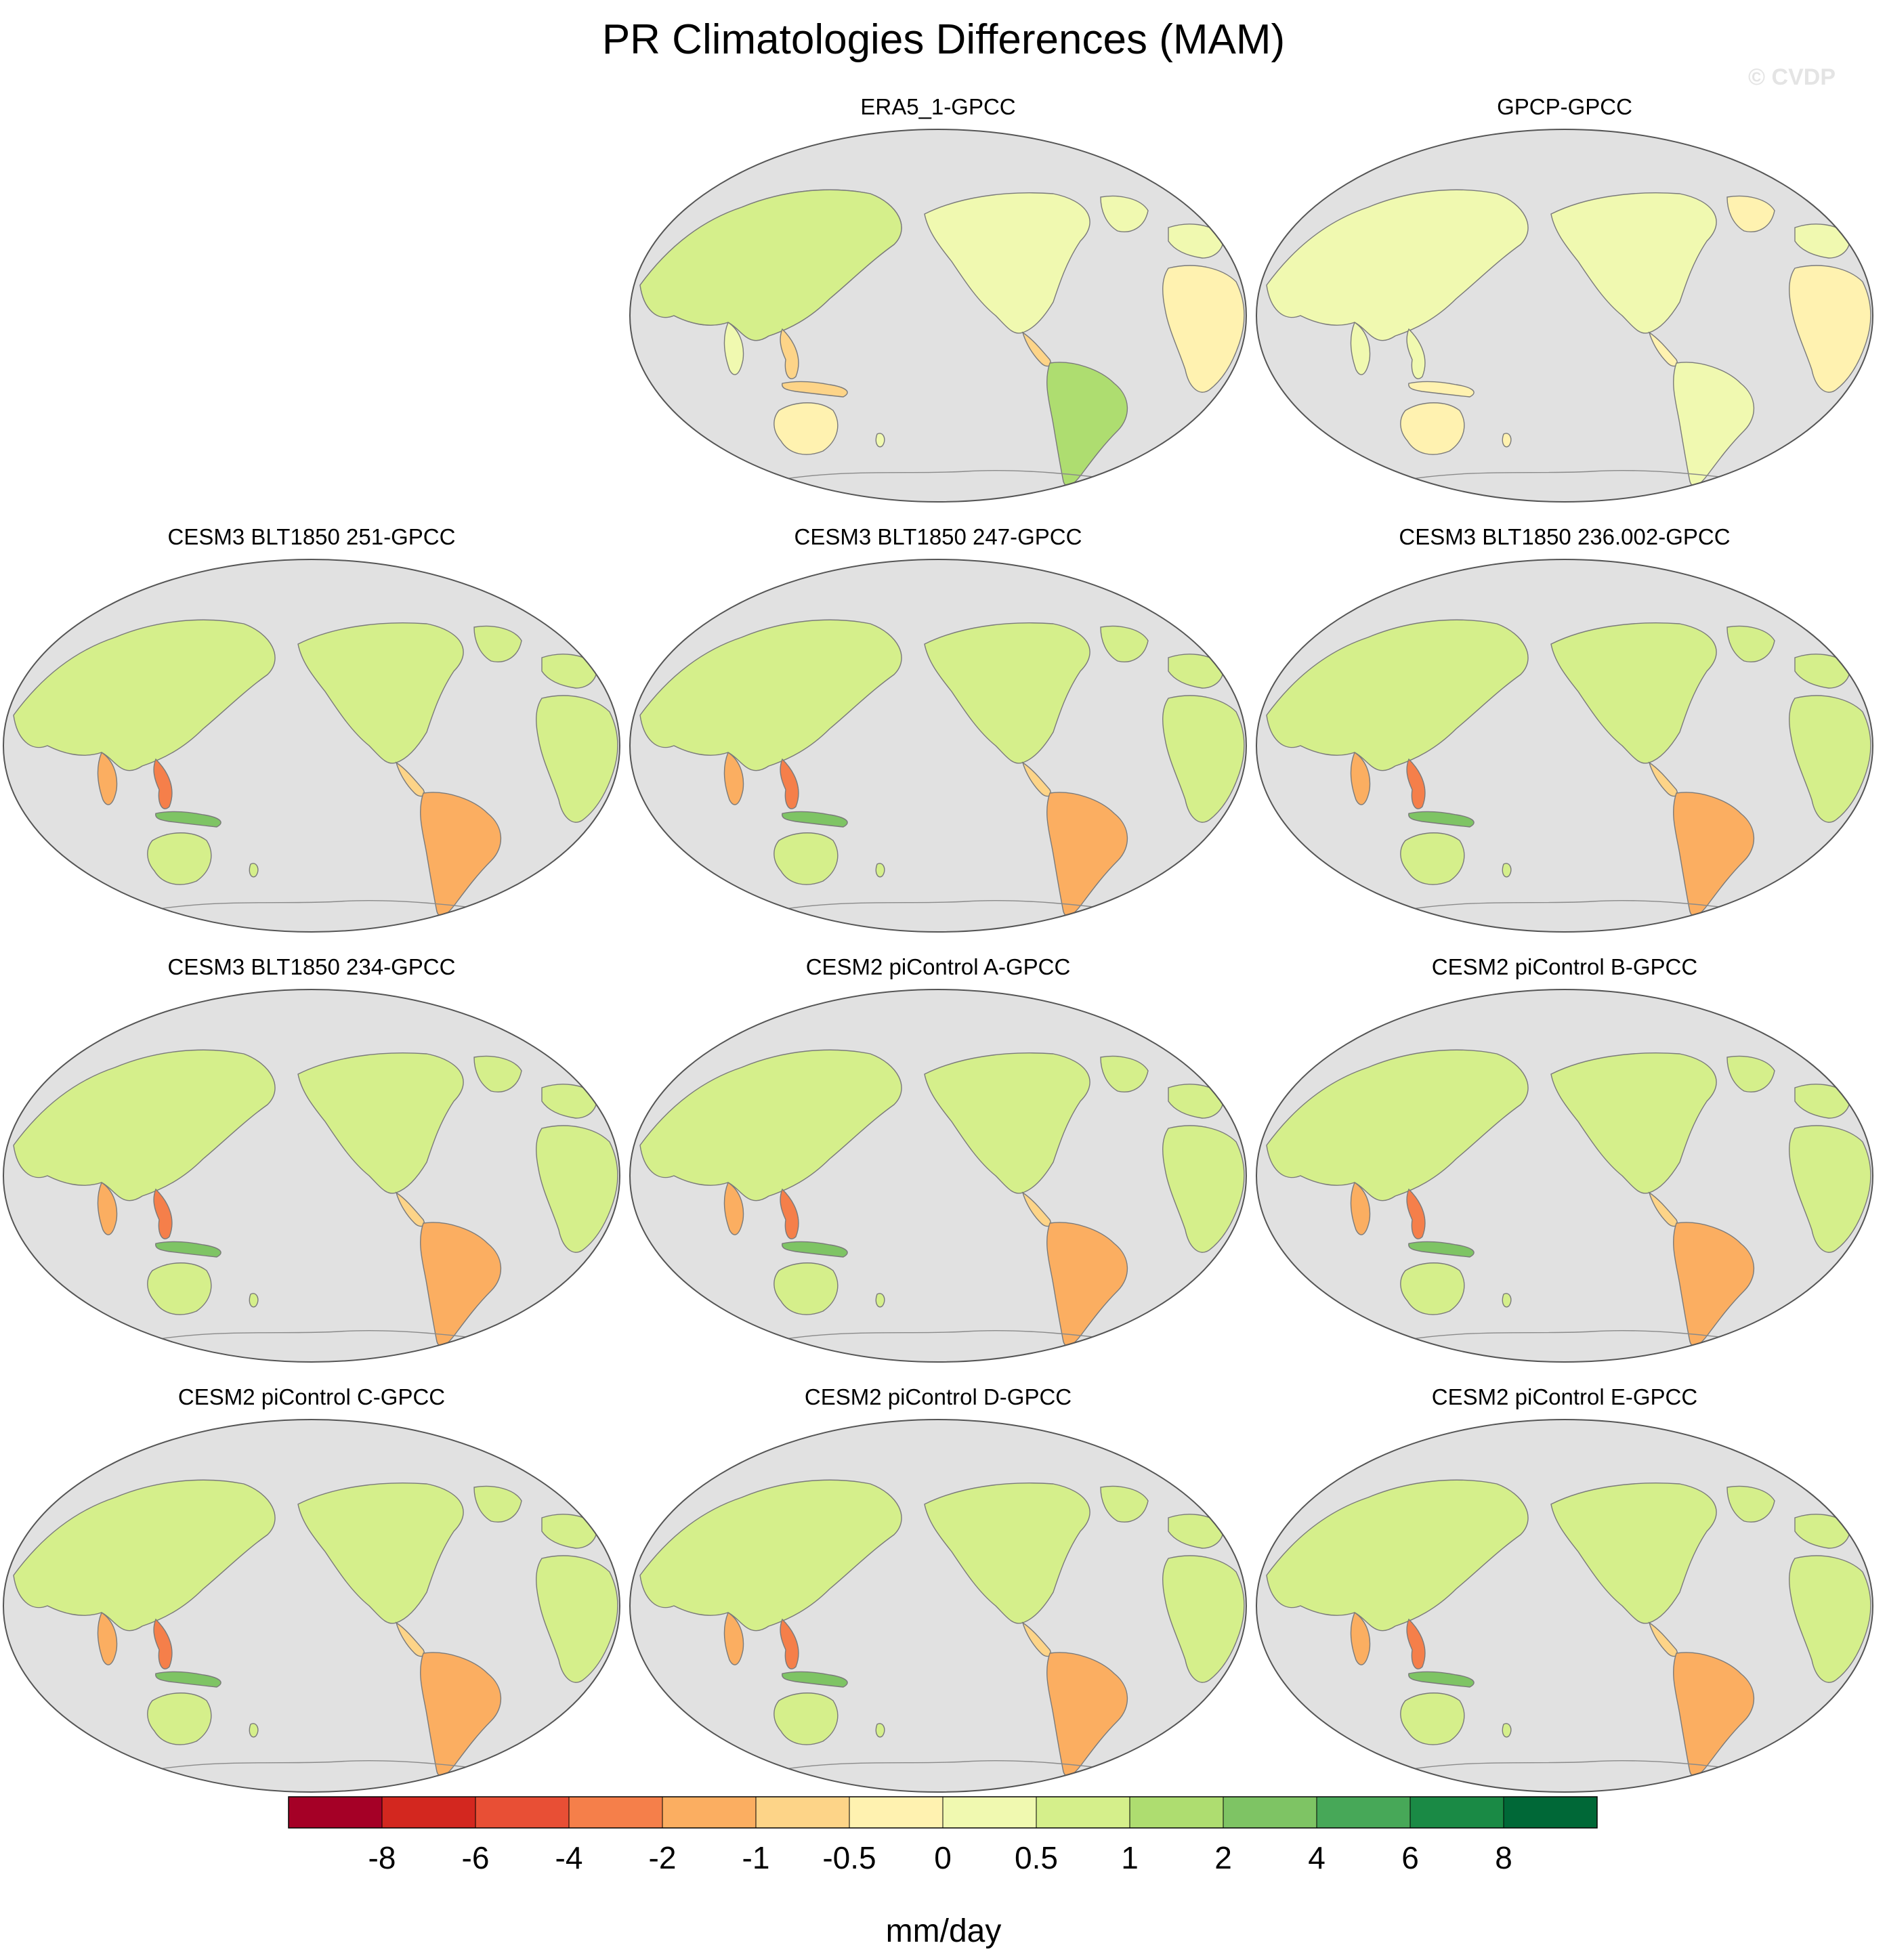 Image resolution: width=1887 pixels, height=1960 pixels. Describe the element at coordinates (944, 39) in the screenshot. I see `figure-title: PR Climatologies Differences (MAM)` at that location.